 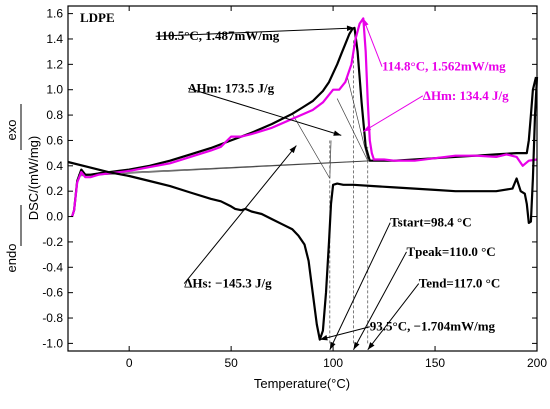 I want to click on x-tick-label: 50, so click(x=231, y=363).